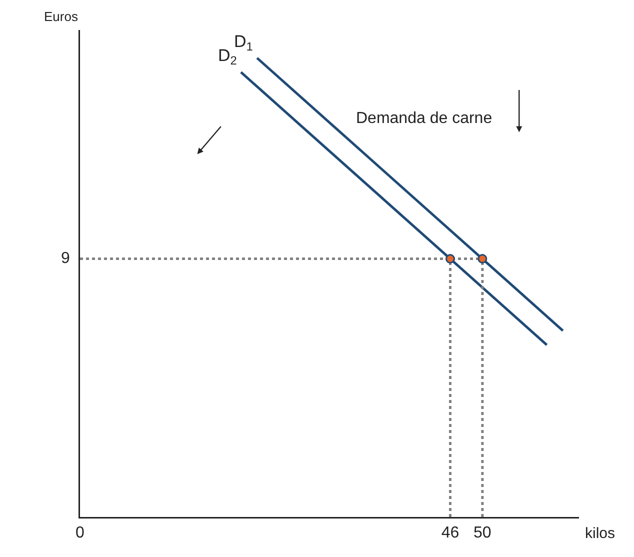 The width and height of the screenshot is (634, 557). I want to click on x-axis-title: kilos, so click(600, 533).